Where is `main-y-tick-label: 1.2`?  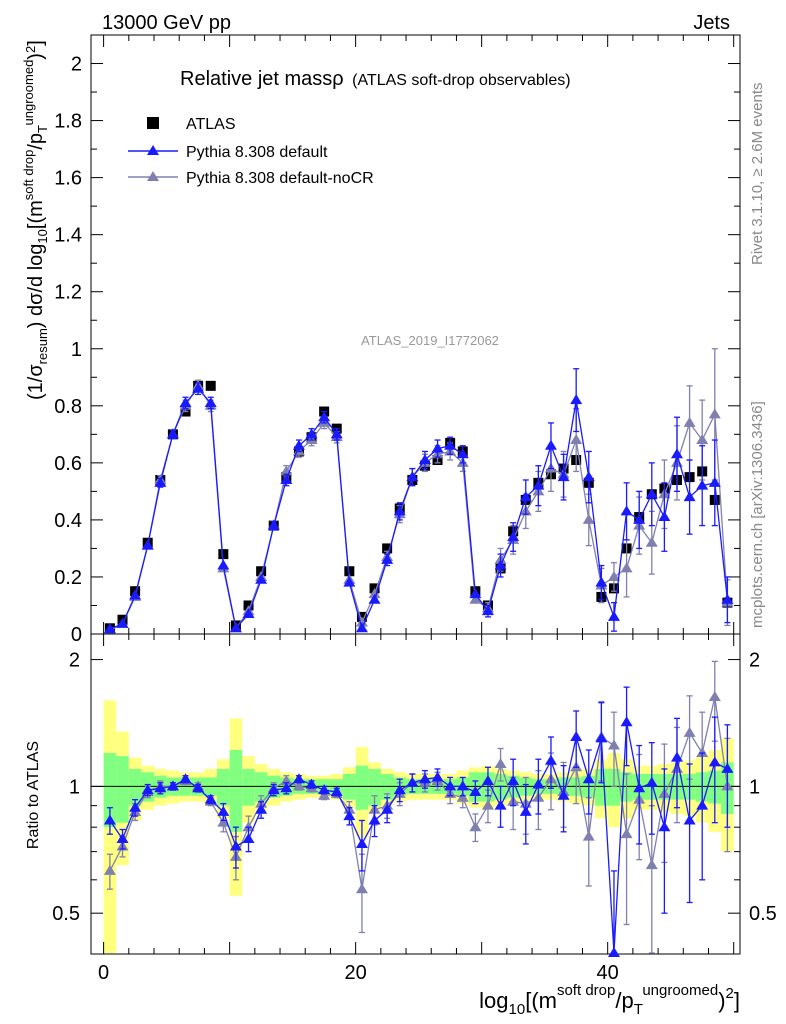 main-y-tick-label: 1.2 is located at coordinates (68, 293).